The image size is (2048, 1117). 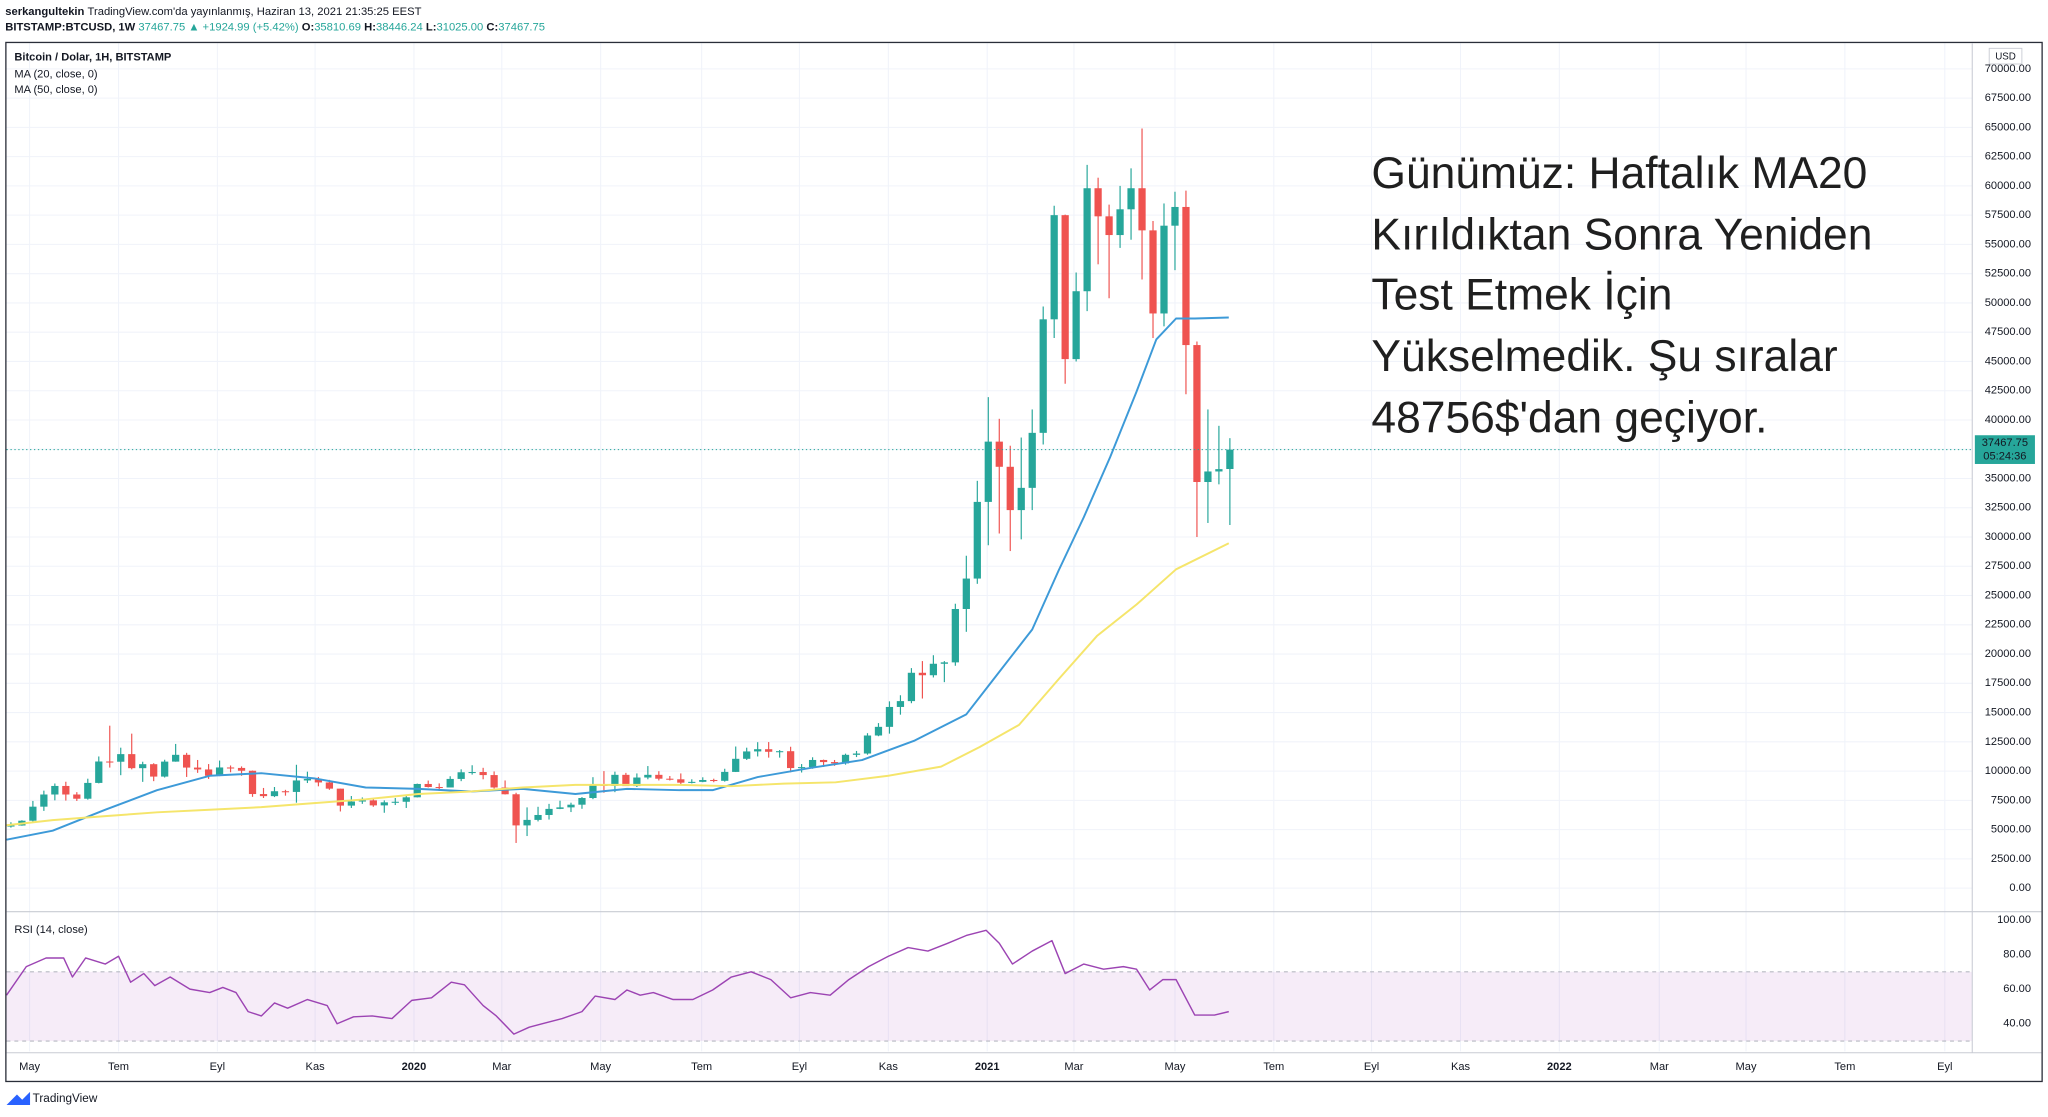 I want to click on countdown: 05:24:36, so click(x=2004, y=457).